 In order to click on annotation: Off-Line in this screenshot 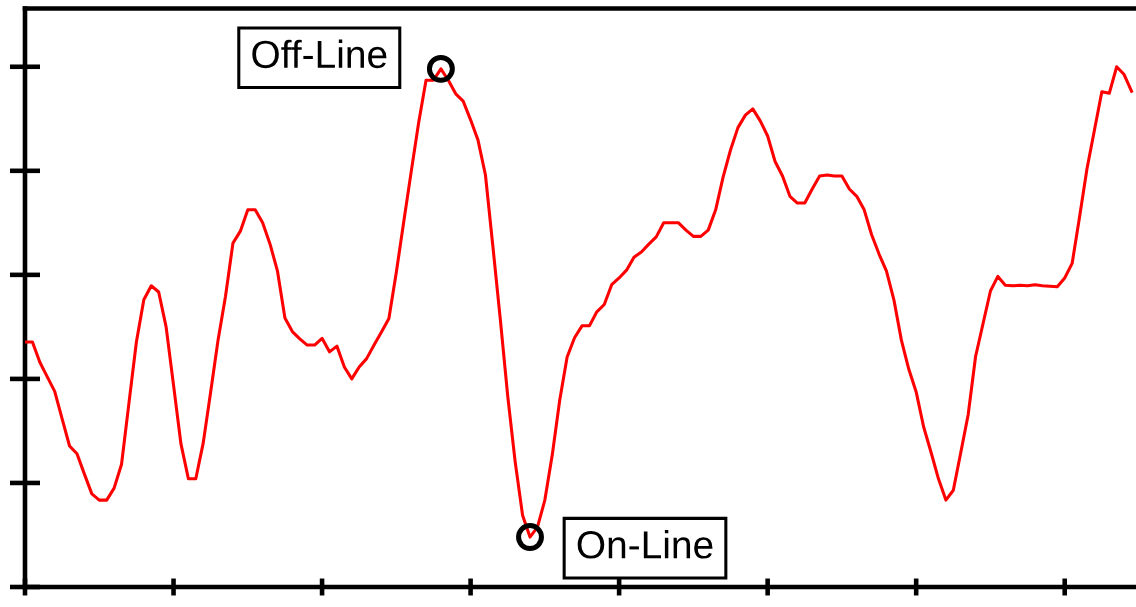, I will do `click(319, 54)`.